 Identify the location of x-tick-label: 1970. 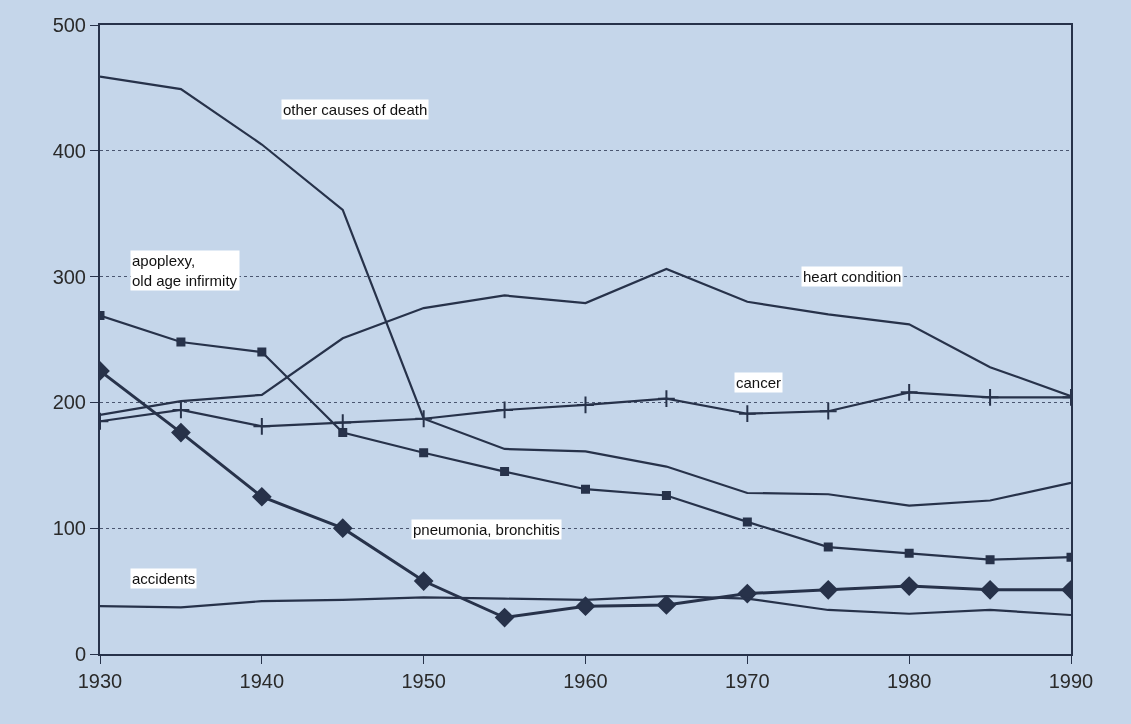
(747, 681).